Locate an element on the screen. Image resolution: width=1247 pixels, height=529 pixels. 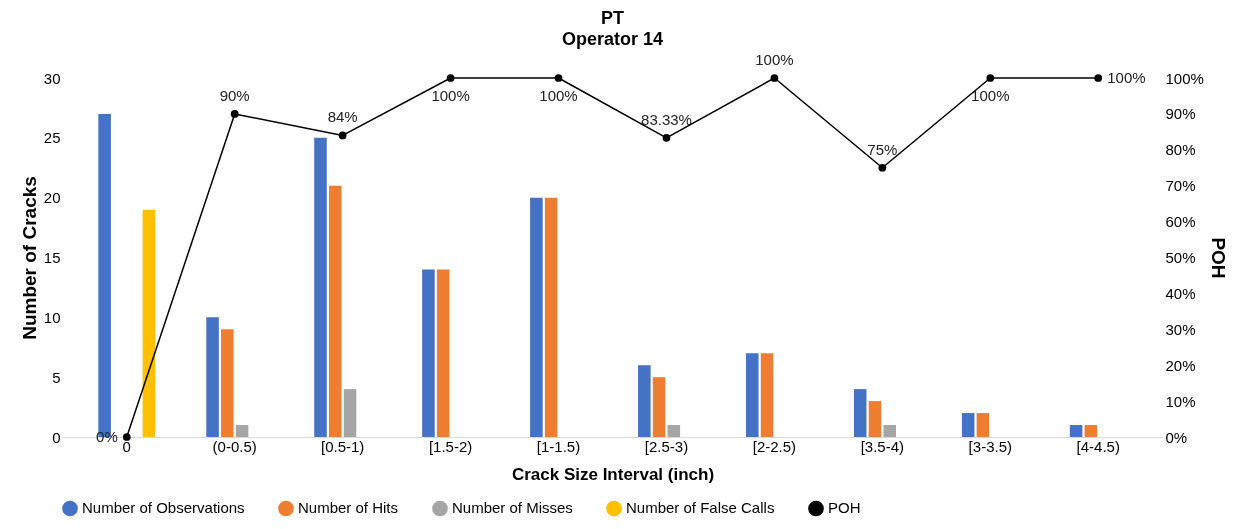
x-tick-label: [3.5-4) is located at coordinates (882, 446).